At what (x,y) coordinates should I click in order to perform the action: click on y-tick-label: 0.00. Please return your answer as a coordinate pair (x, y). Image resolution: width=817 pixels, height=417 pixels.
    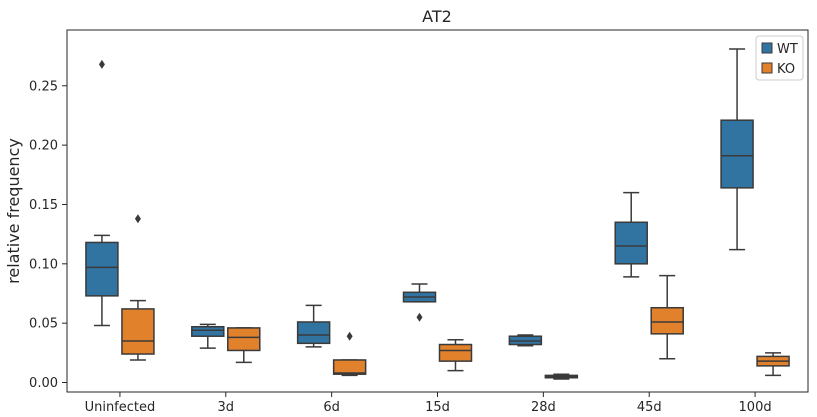
    Looking at the image, I should click on (43, 383).